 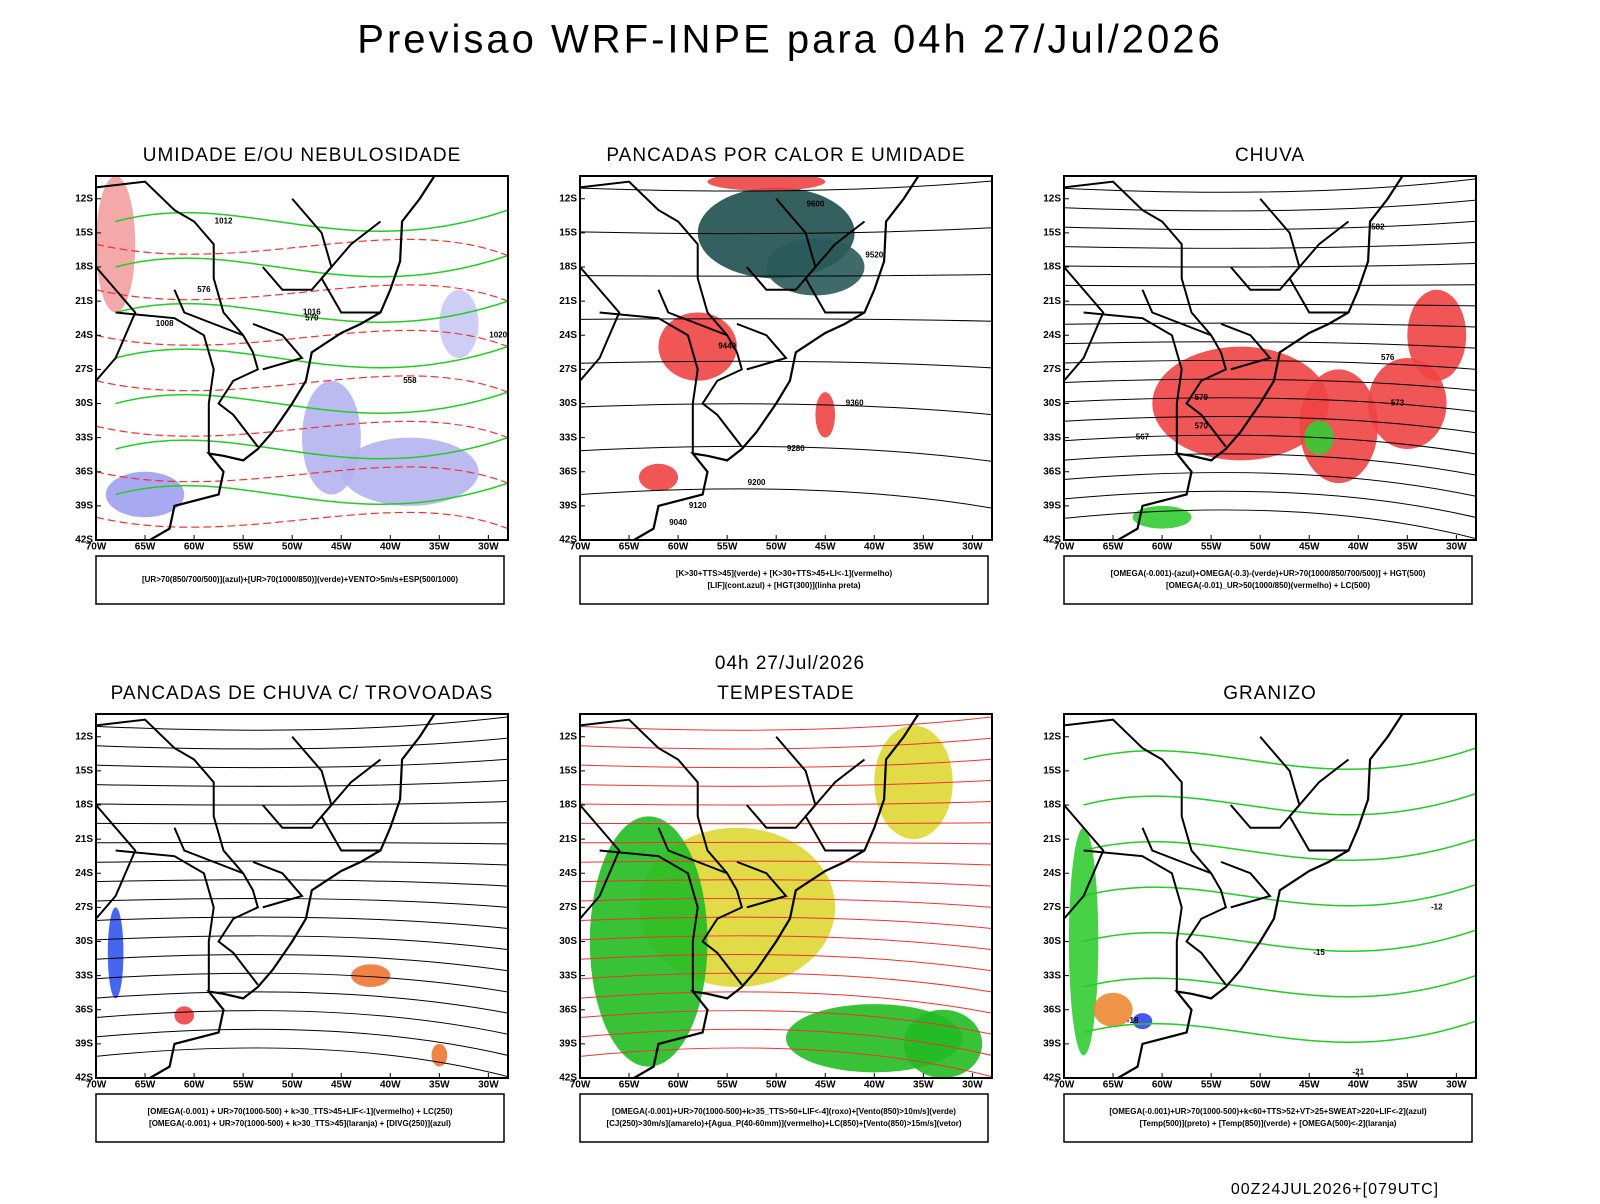 I want to click on map-frame, so click(x=302, y=896).